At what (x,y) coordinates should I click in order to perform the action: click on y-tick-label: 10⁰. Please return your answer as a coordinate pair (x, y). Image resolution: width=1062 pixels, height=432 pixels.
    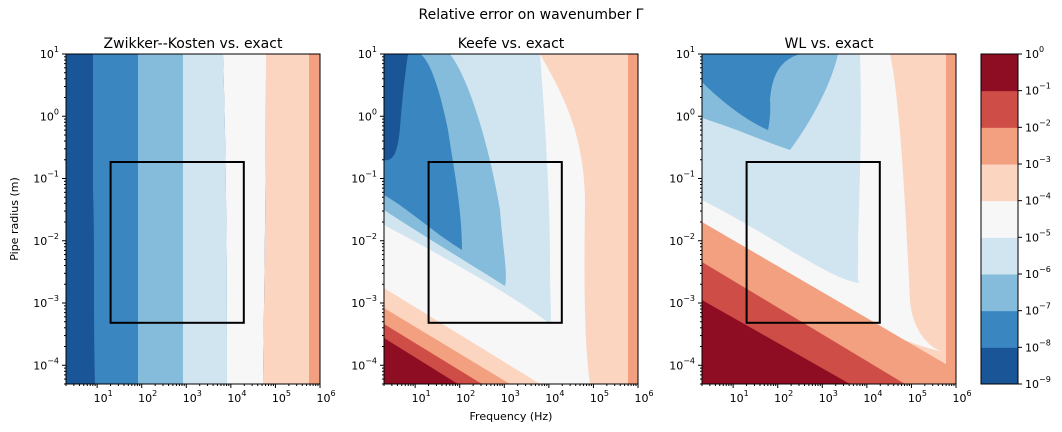
    Looking at the image, I should click on (685, 115).